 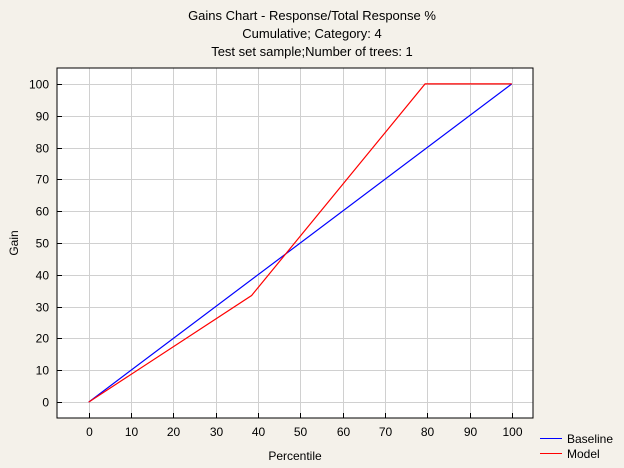 I want to click on y-tick-label-50: 50, so click(x=43, y=244).